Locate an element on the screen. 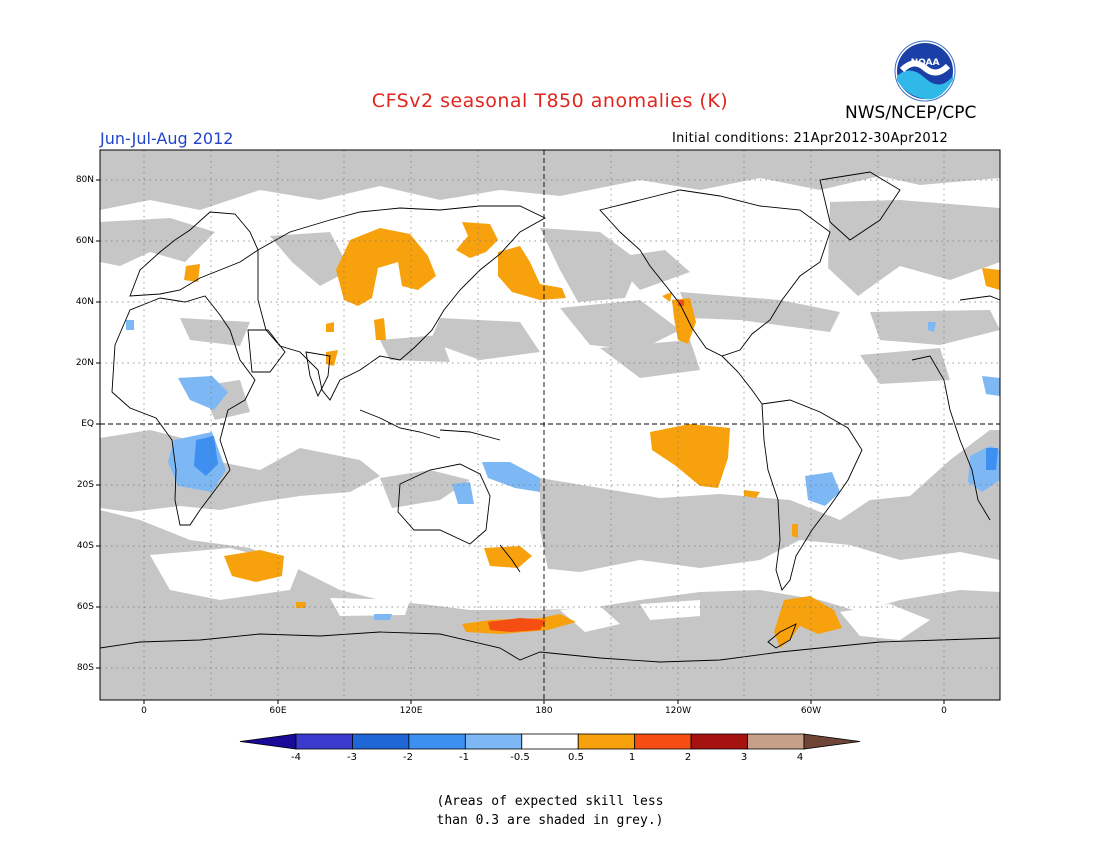  colorbar-label: -4 is located at coordinates (296, 757).